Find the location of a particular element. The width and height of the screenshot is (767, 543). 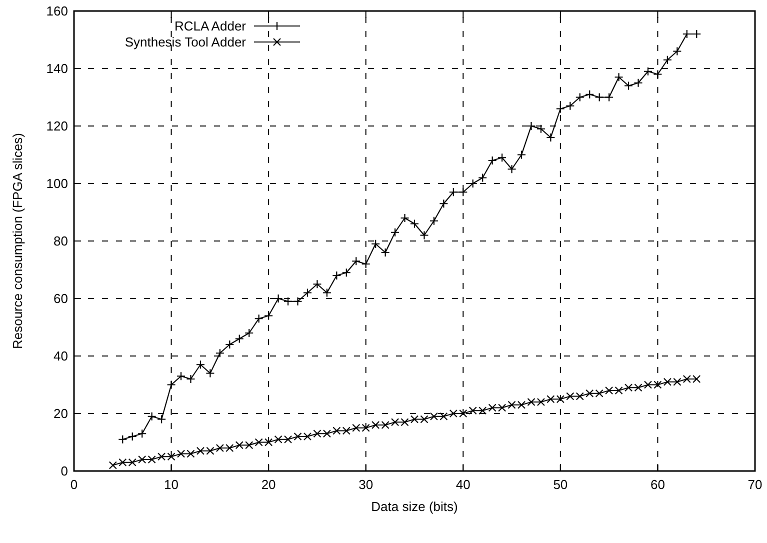

x-tick-label: 70 is located at coordinates (755, 484).